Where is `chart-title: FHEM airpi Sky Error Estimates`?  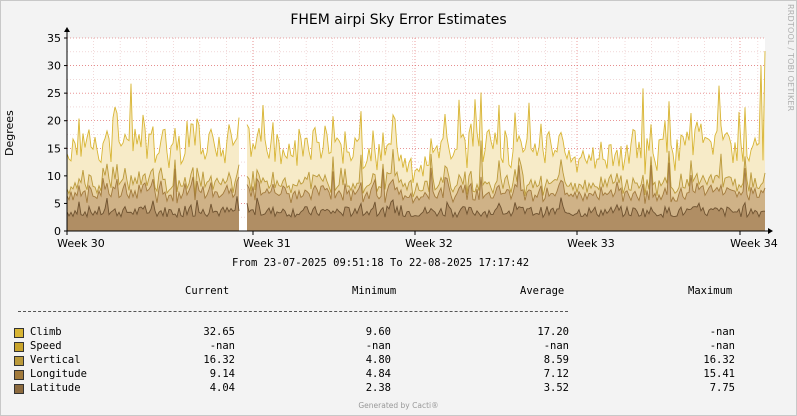 chart-title: FHEM airpi Sky Error Estimates is located at coordinates (398, 20).